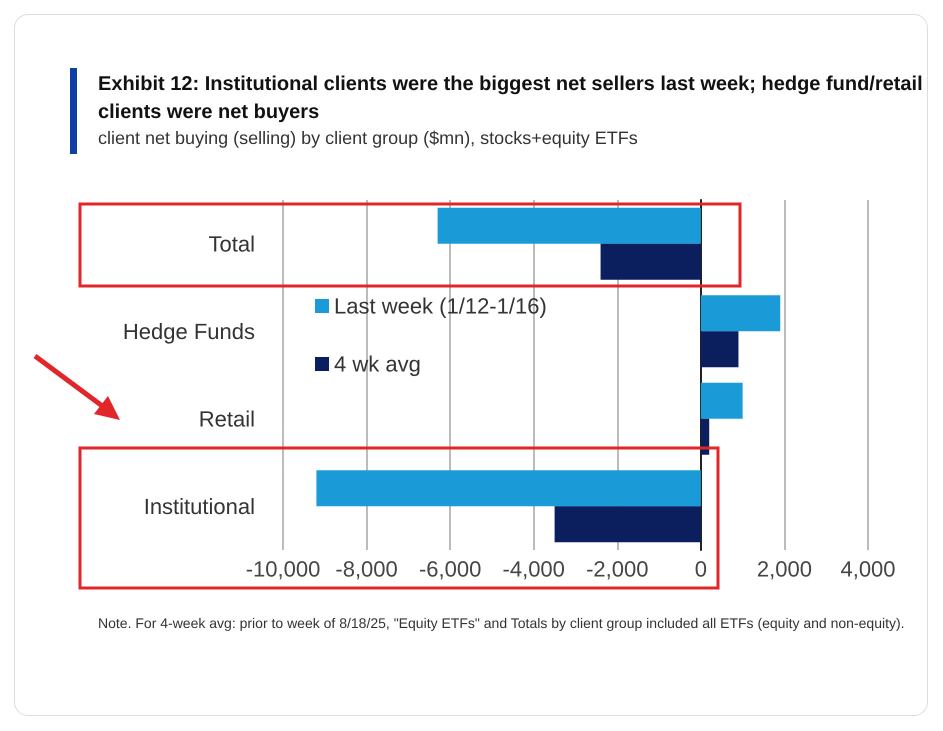 This screenshot has width=943, height=731. What do you see at coordinates (533, 569) in the screenshot?
I see `x-tick-label: -4,000` at bounding box center [533, 569].